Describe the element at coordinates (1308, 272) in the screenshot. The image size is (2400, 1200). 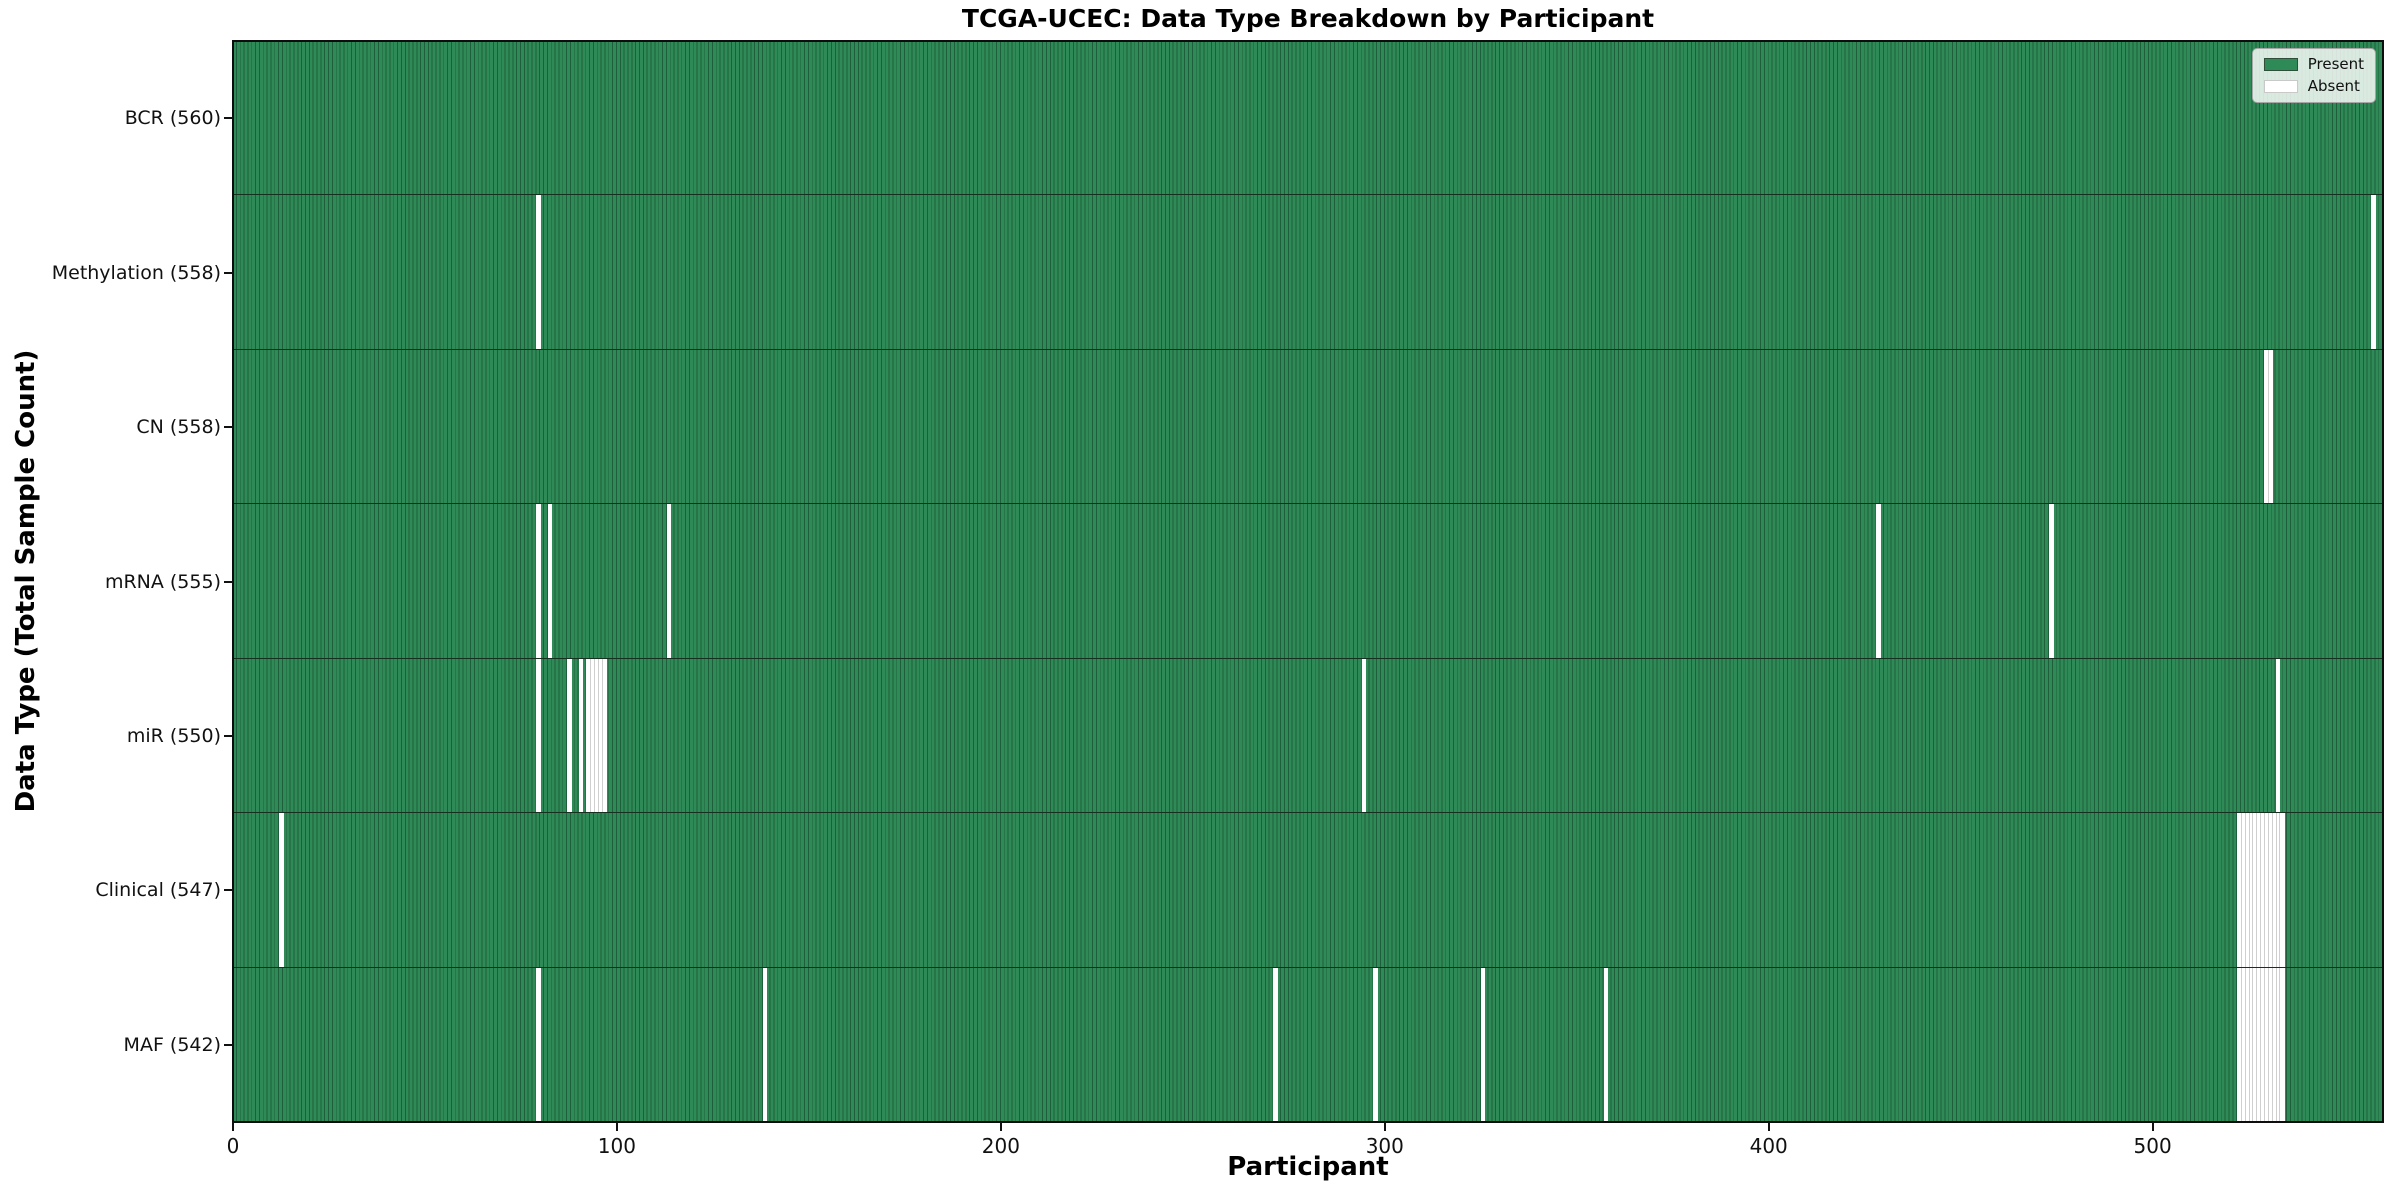
I see `row-Methylation` at that location.